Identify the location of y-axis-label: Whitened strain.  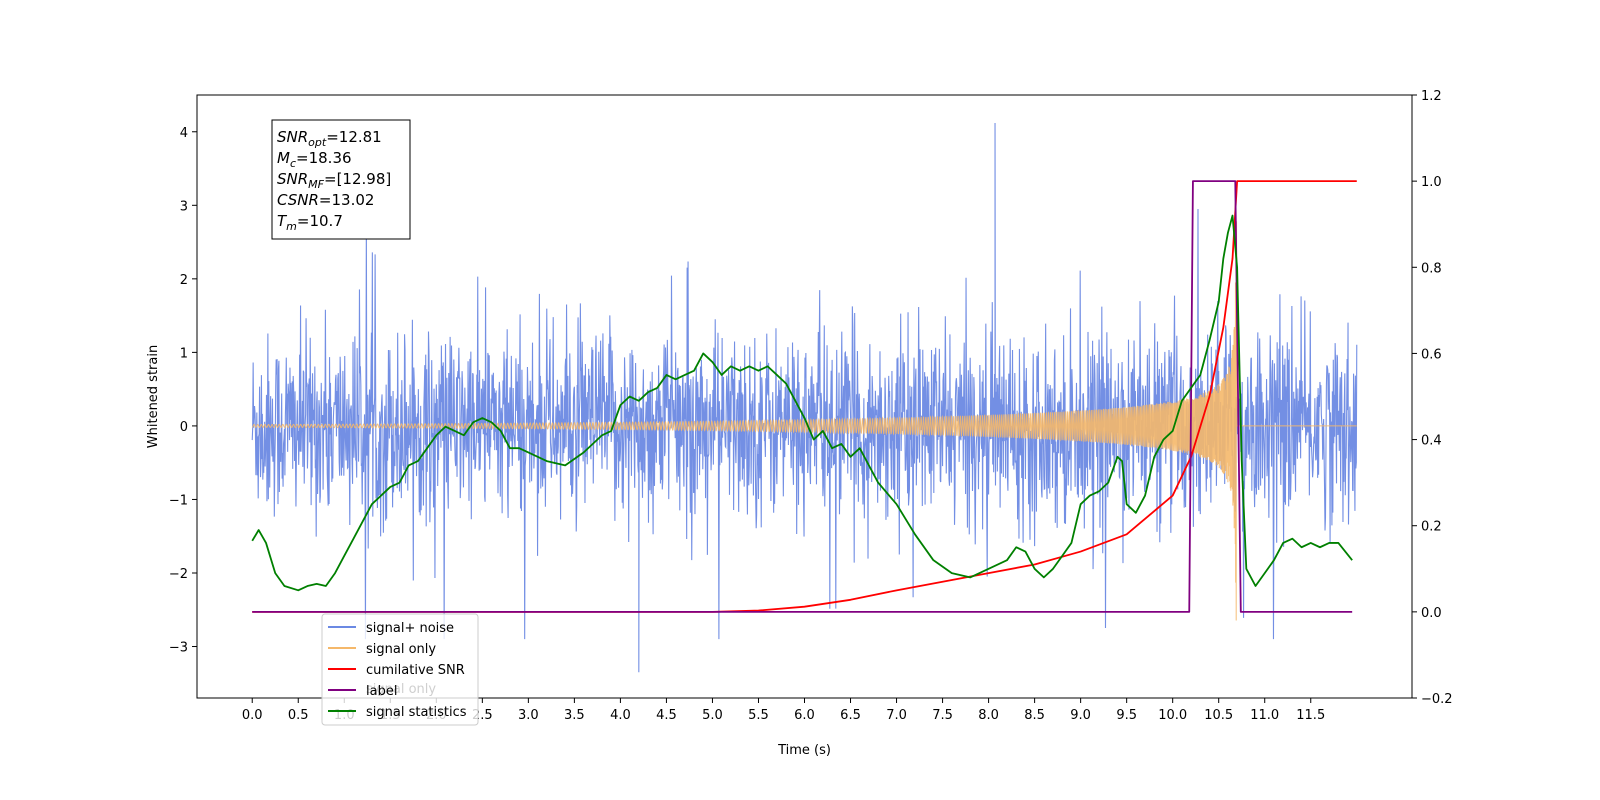
(153, 396).